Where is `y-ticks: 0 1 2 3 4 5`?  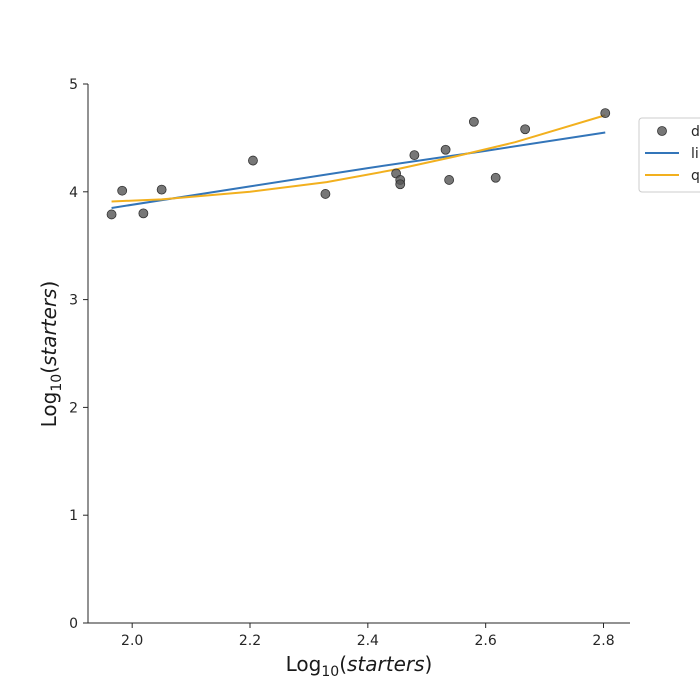 y-ticks: 0 1 2 3 4 5 is located at coordinates (78, 354).